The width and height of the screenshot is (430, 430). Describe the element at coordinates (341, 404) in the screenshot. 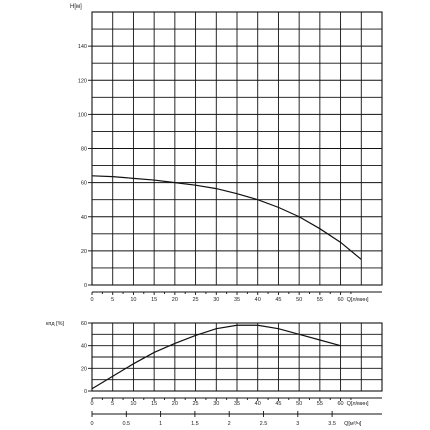

I see `efficiency-x-tick-label: 60` at that location.